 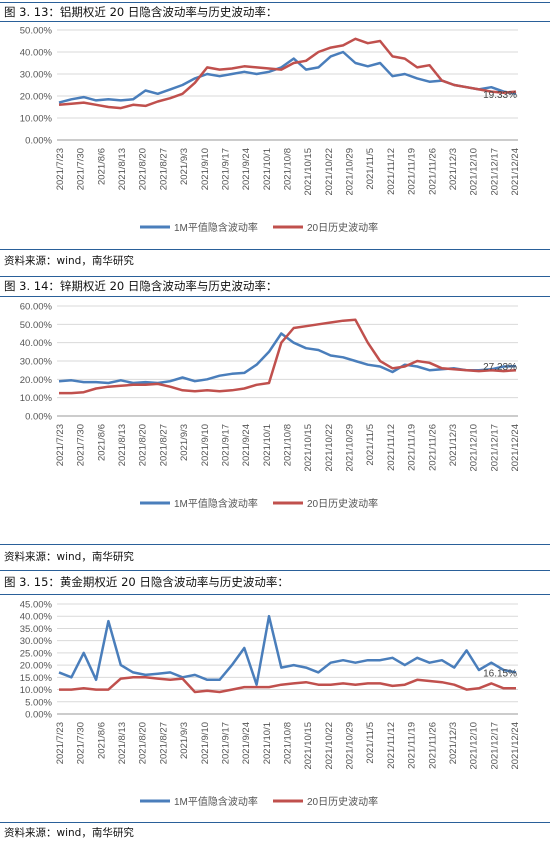 What do you see at coordinates (36, 605) in the screenshot?
I see `y-tick-label: 45.00%` at bounding box center [36, 605].